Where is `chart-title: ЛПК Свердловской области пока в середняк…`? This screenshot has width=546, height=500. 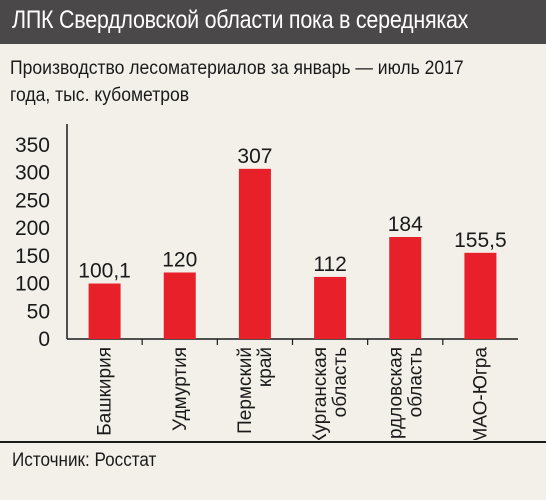
chart-title: ЛПК Свердловской области пока в середняк… is located at coordinates (240, 20).